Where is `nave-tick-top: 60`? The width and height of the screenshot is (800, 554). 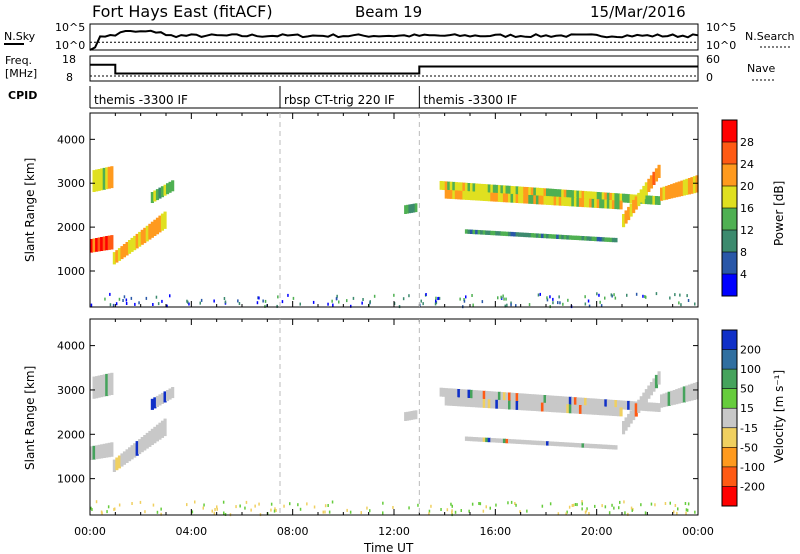 nave-tick-top: 60 is located at coordinates (713, 59).